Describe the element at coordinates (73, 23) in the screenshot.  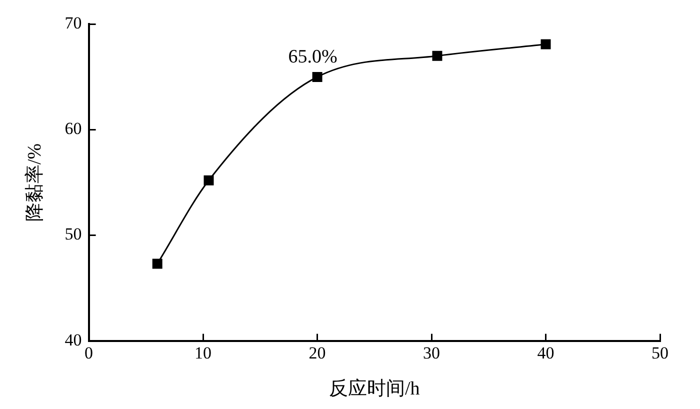
I see `y-tick-label: 70` at that location.